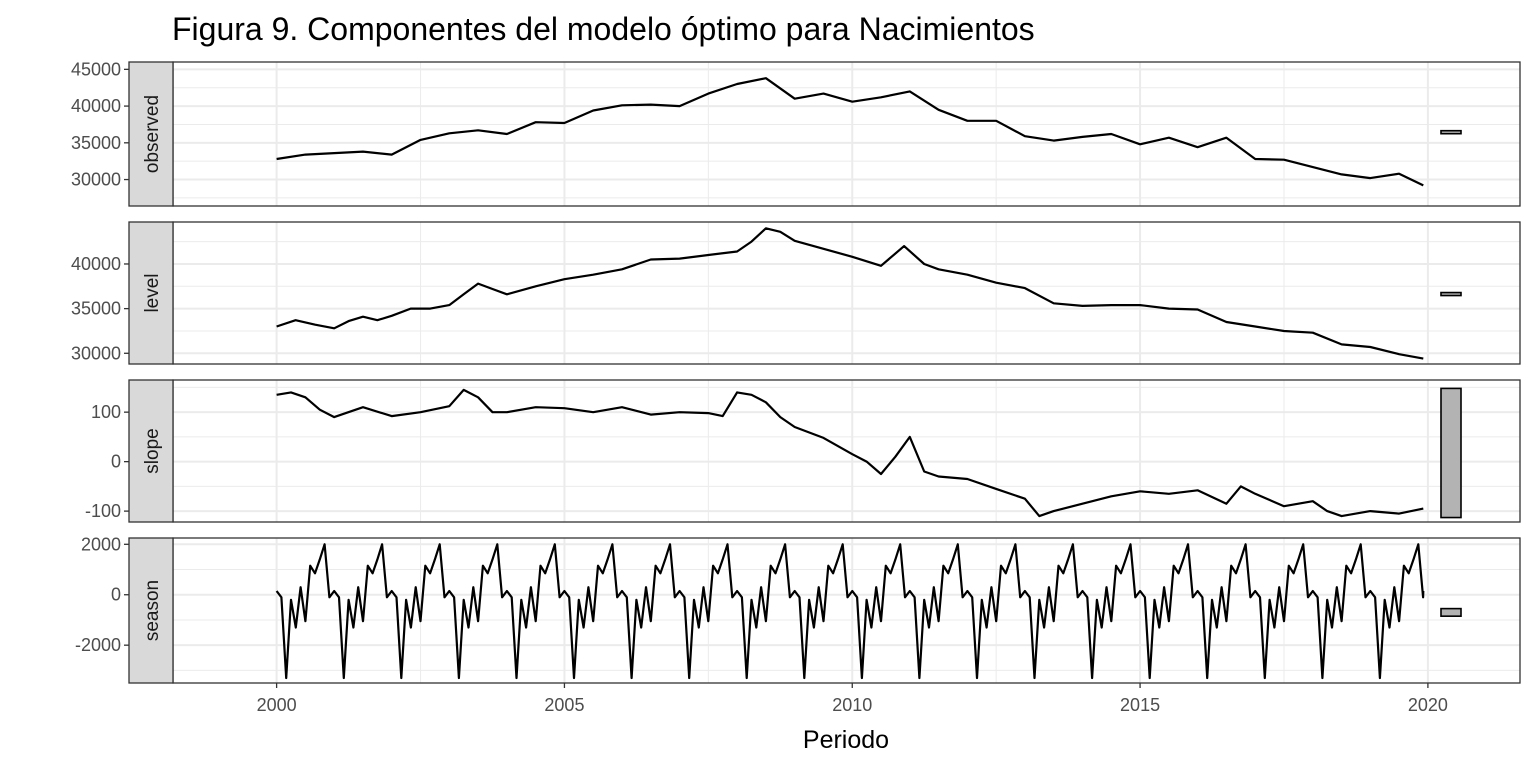 This screenshot has width=1536, height=768. I want to click on series-line-season, so click(850, 611).